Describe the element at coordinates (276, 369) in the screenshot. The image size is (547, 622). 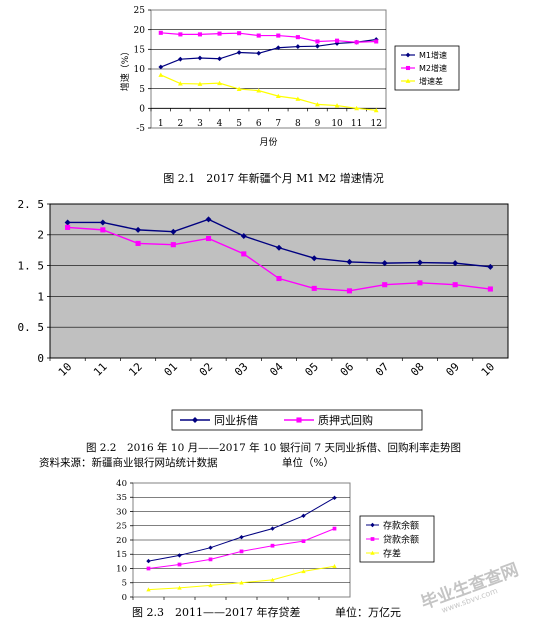
I see `chart2-x-tick-label: 04` at that location.